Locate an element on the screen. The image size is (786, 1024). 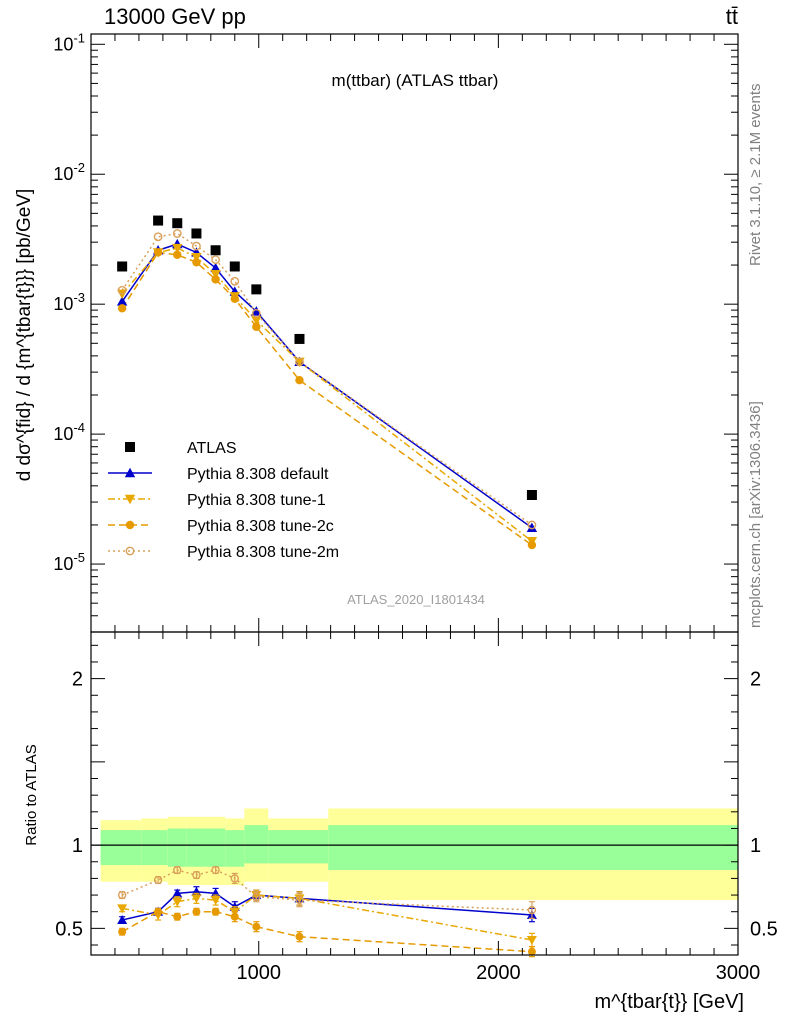
ratio-y-axis-label: Ratio to ATLAS is located at coordinates (31, 794).